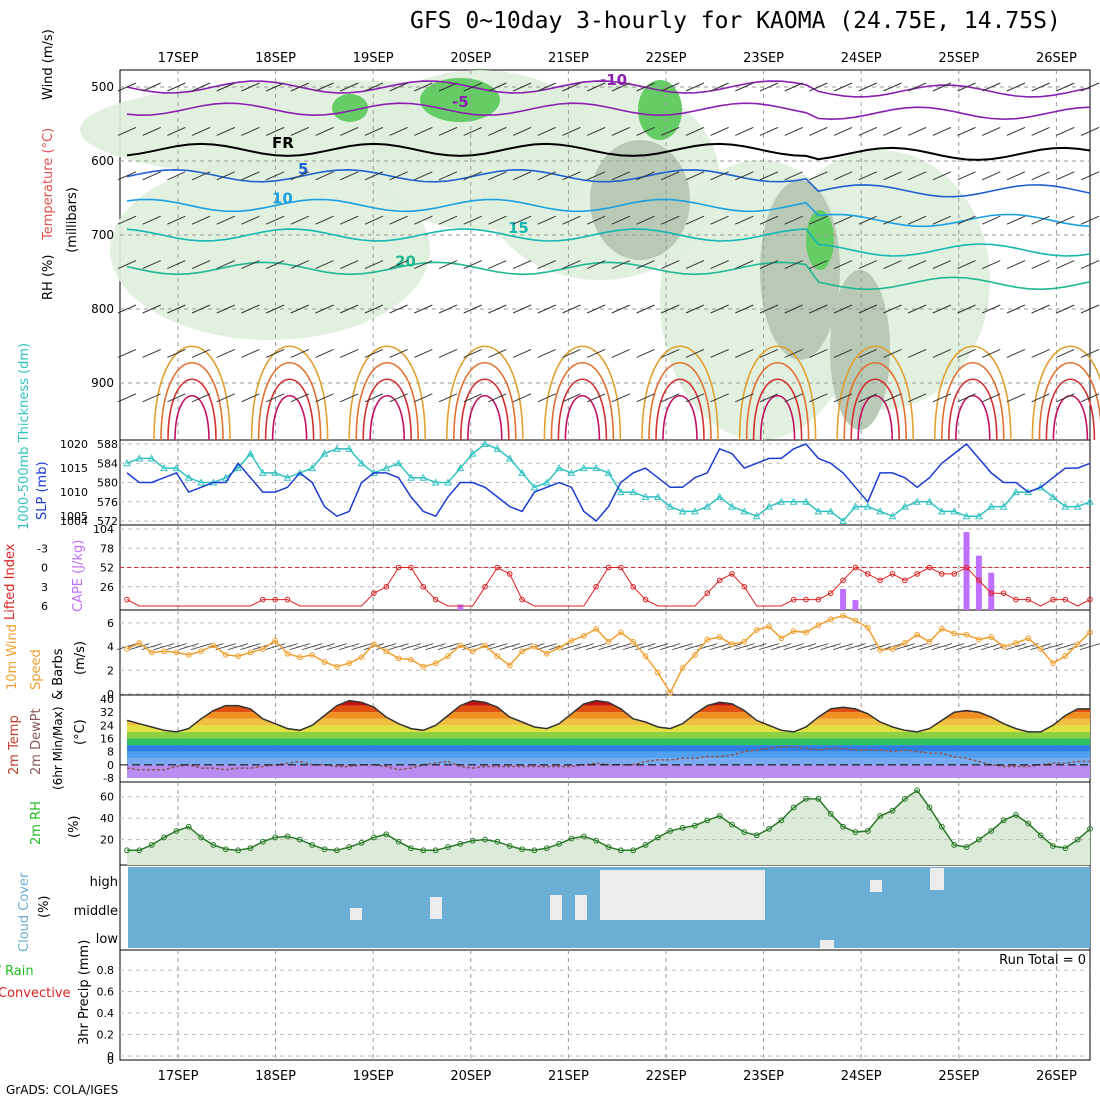  What do you see at coordinates (107, 587) in the screenshot?
I see `y-tick-label: 26` at bounding box center [107, 587].